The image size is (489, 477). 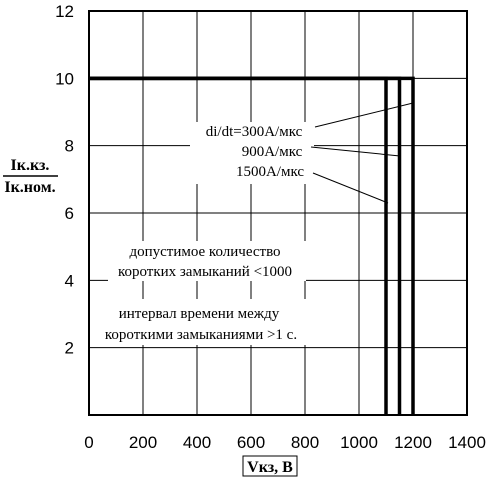 I want to click on x-tick-label: 1000, so click(x=359, y=442).